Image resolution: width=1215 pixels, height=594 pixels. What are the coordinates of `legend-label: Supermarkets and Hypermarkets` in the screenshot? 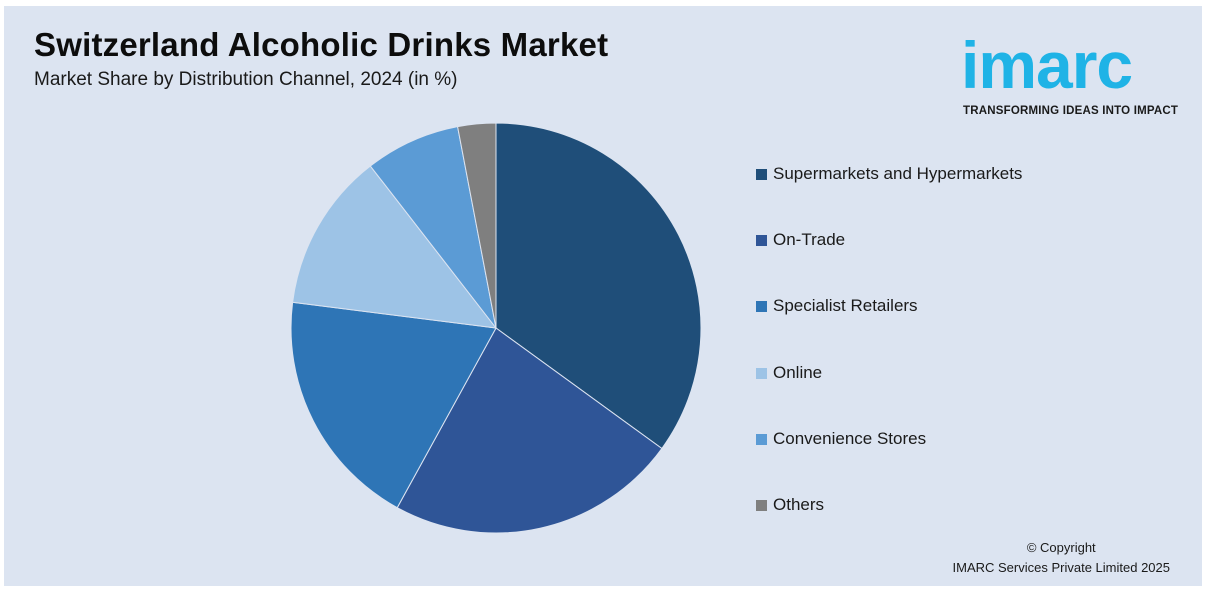 It's located at (898, 173).